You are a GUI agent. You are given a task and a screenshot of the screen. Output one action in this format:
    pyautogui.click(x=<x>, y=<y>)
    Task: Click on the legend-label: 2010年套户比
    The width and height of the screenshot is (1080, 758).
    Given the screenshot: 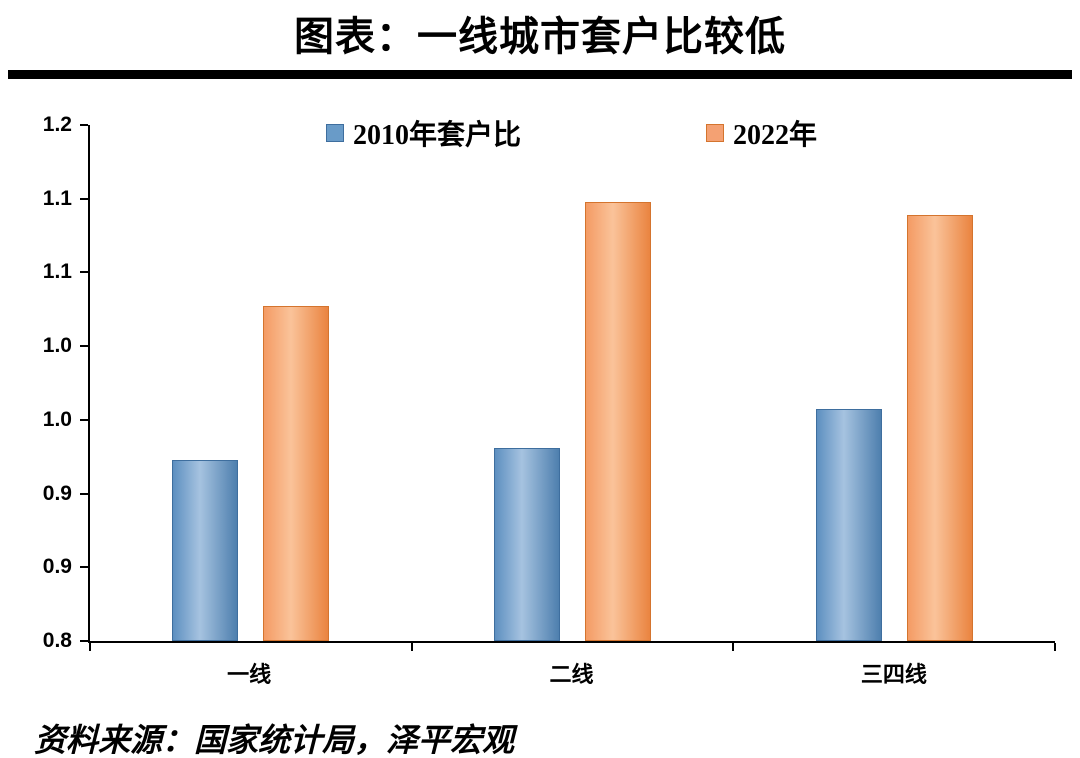 What is the action you would take?
    pyautogui.click(x=436, y=135)
    